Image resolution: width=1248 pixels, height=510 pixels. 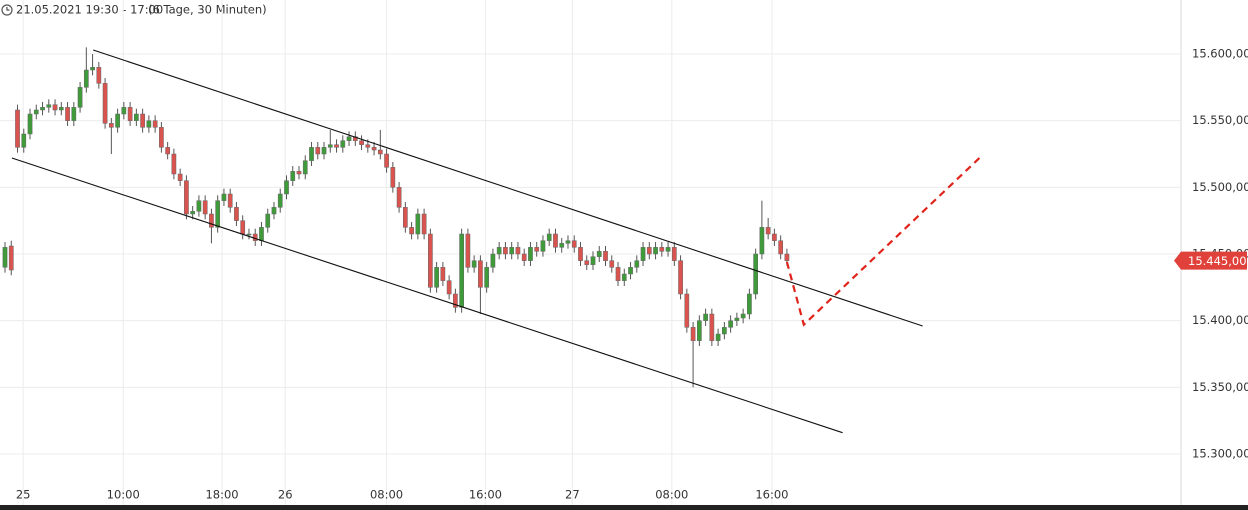 I want to click on y-tick-label: 15.350,00, so click(x=1220, y=387).